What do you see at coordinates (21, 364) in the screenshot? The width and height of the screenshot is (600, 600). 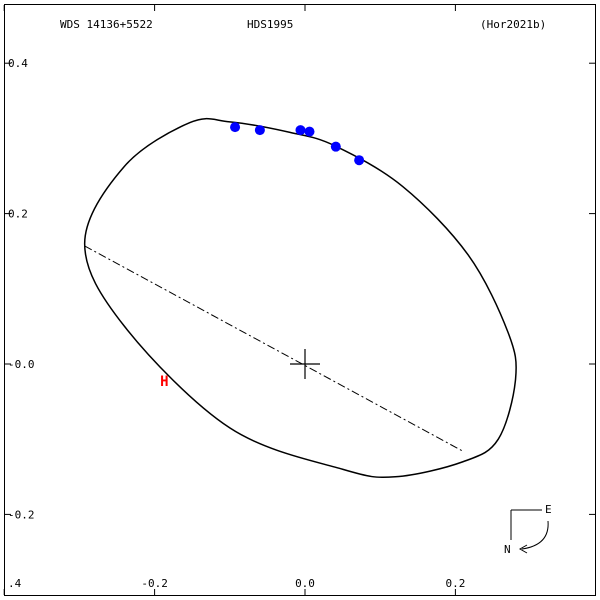 I see `y-tick-label: -0.0` at bounding box center [21, 364].